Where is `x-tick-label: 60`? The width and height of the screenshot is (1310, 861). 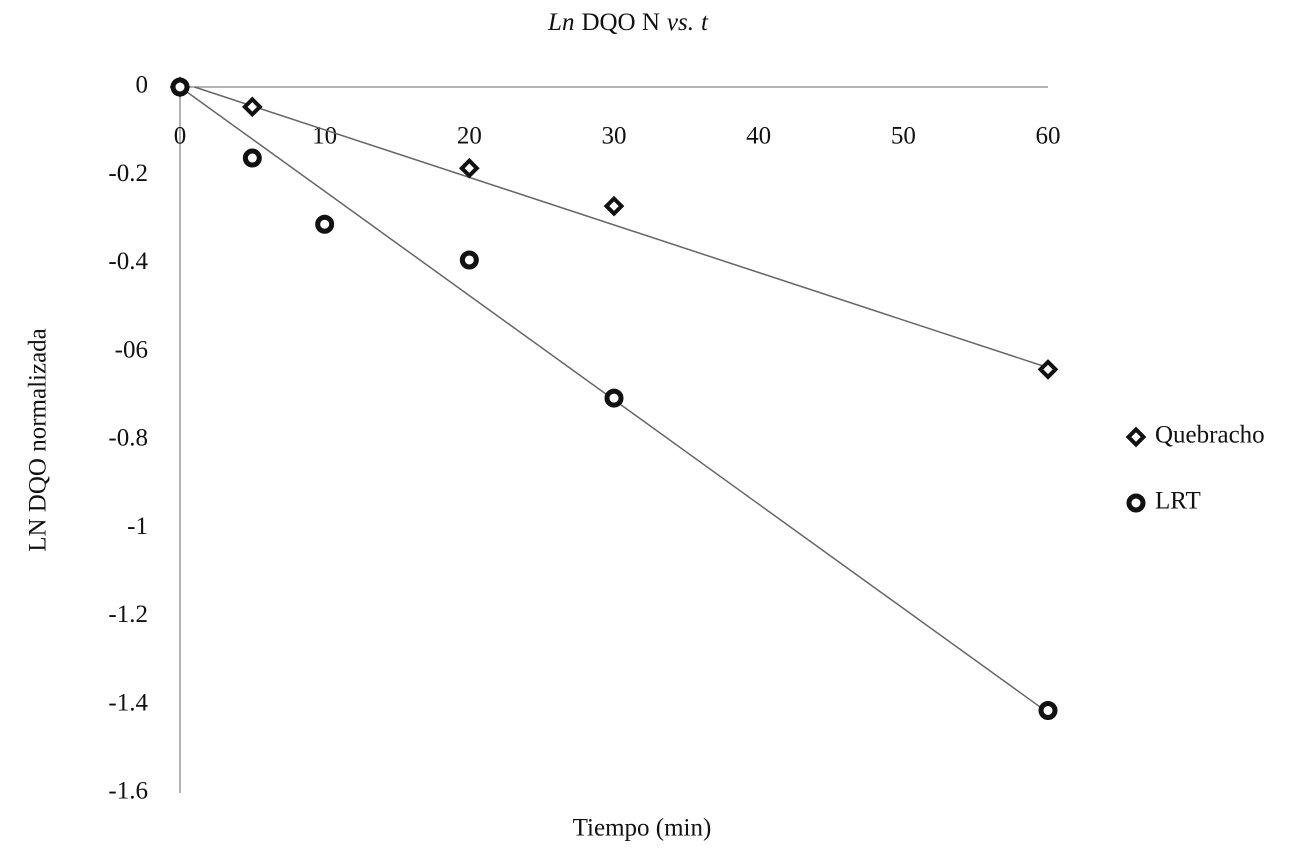 x-tick-label: 60 is located at coordinates (1048, 136).